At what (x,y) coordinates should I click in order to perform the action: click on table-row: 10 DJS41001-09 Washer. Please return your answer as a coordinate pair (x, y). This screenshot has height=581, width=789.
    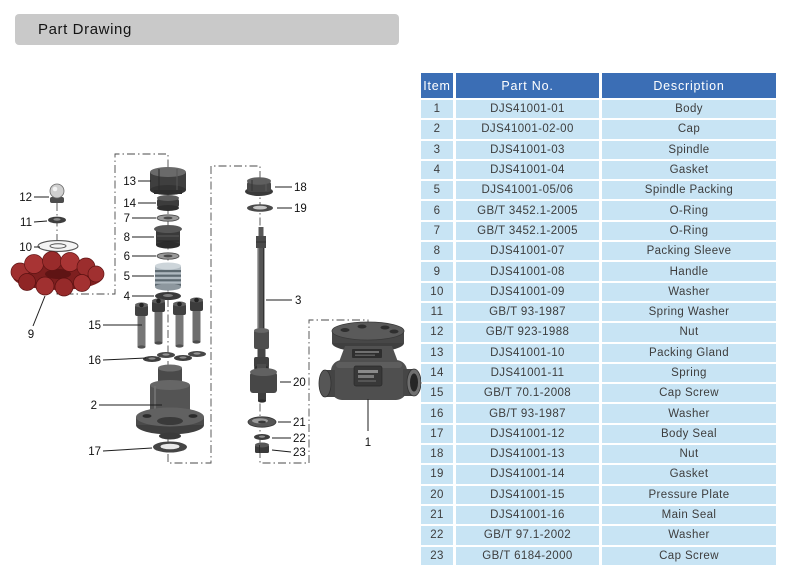
    Looking at the image, I should click on (598, 291).